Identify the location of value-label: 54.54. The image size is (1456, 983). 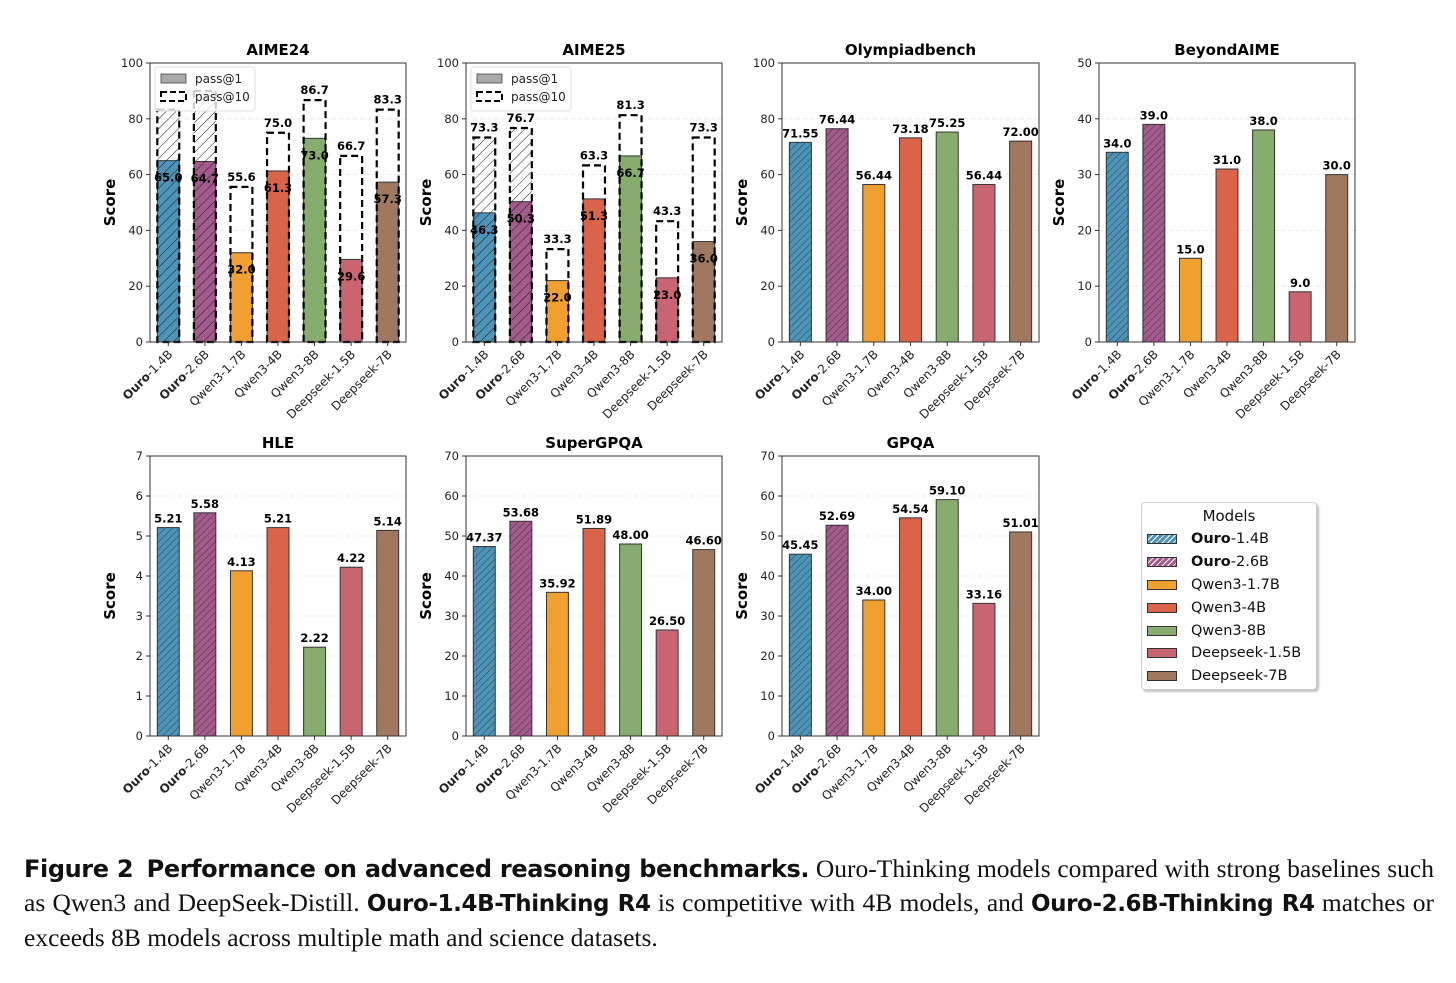
(910, 509).